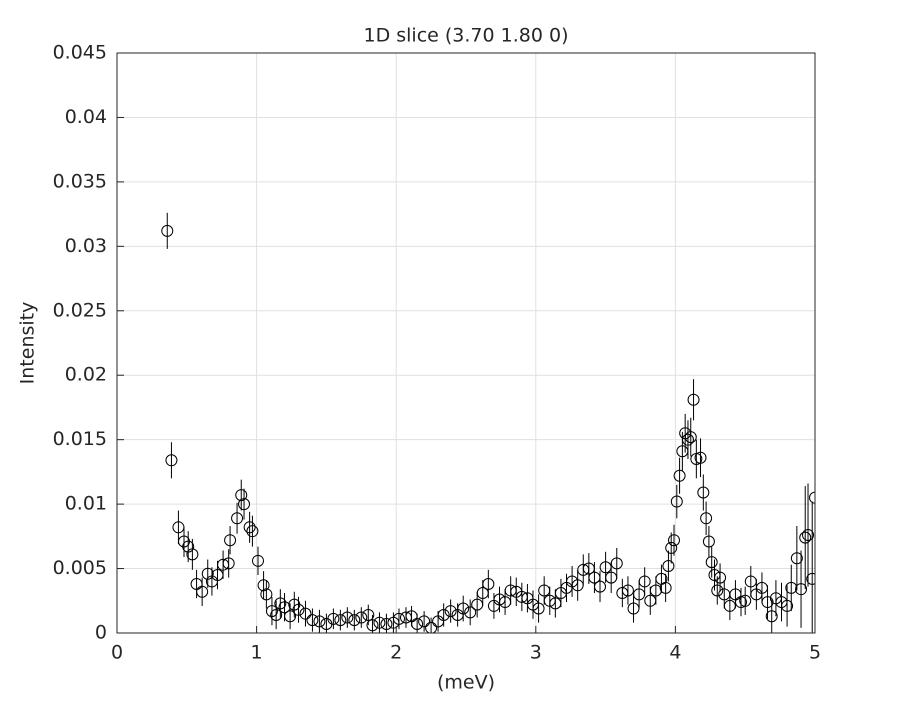  I want to click on y-tick-label: 0.04, so click(86, 117).